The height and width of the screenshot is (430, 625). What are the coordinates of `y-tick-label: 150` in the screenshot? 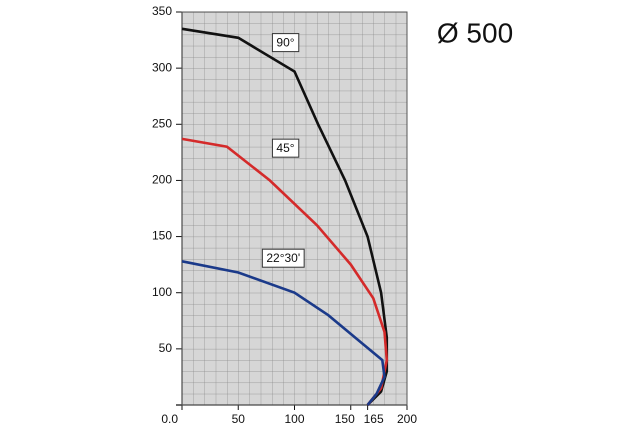 It's located at (162, 236).